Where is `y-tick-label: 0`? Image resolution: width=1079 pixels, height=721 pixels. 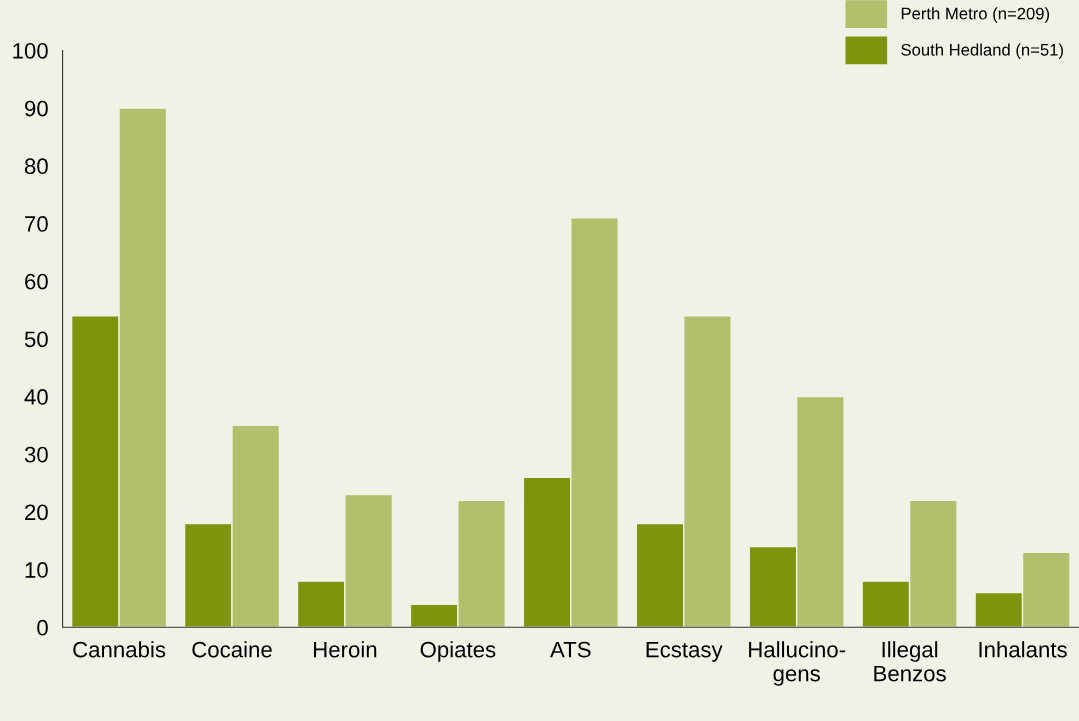 y-tick-label: 0 is located at coordinates (42, 627).